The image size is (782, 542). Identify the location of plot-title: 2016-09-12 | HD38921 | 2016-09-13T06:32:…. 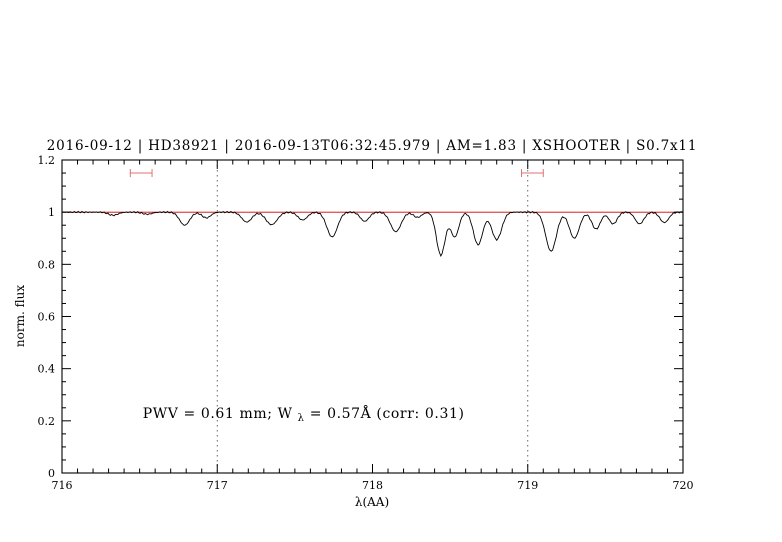
(372, 146).